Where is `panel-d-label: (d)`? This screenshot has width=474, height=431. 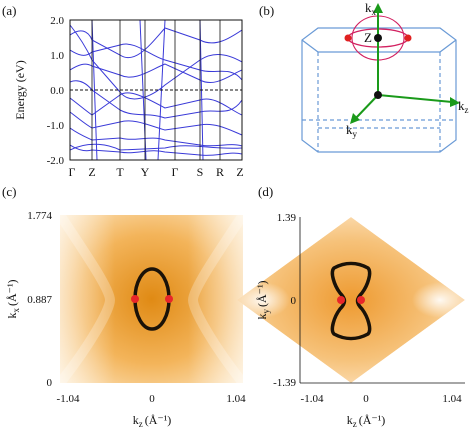 panel-d-label: (d) is located at coordinates (265, 191).